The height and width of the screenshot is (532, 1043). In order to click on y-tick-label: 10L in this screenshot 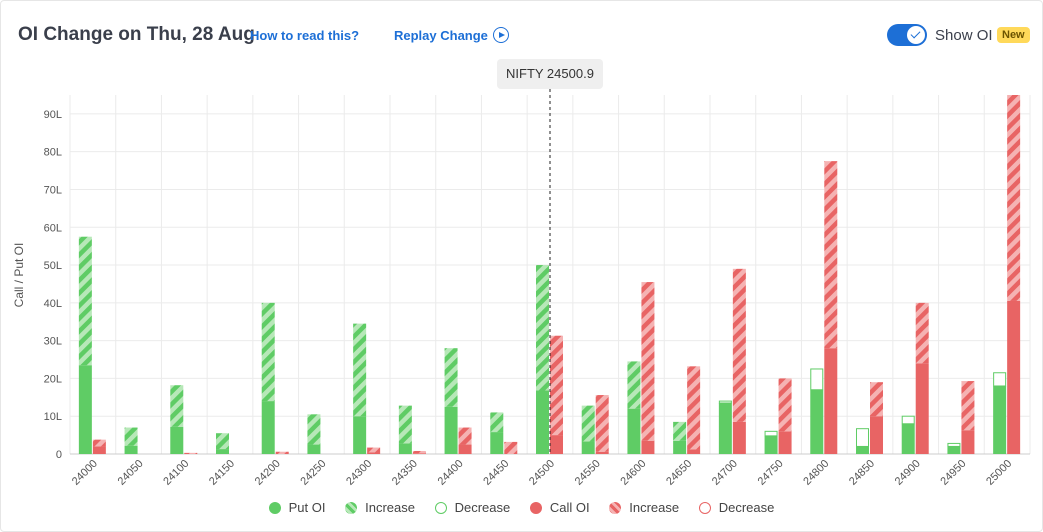, I will do `click(53, 417)`.